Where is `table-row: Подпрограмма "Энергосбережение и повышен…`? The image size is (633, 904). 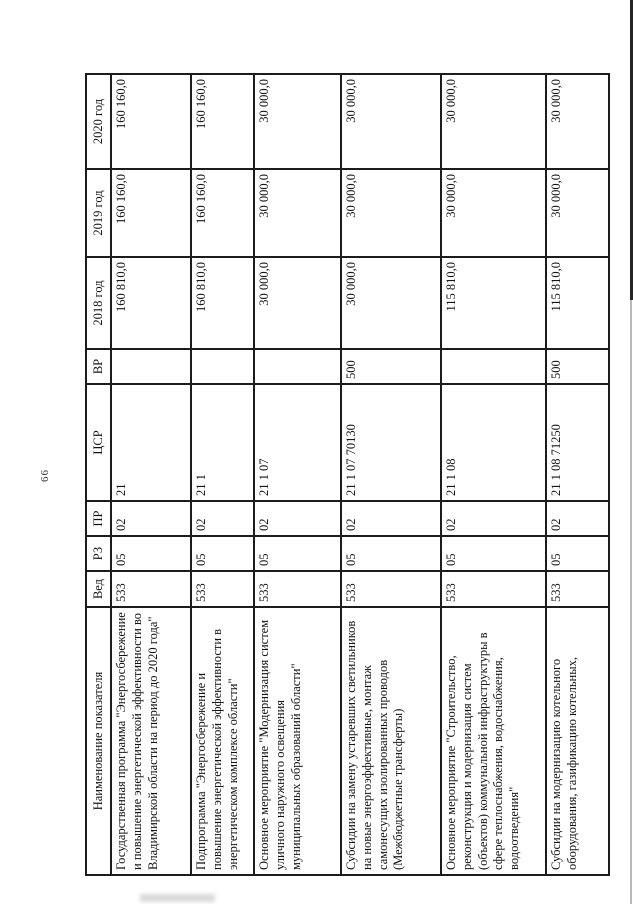 table-row: Подпрограмма "Энергосбережение и повышен… is located at coordinates (222, 474).